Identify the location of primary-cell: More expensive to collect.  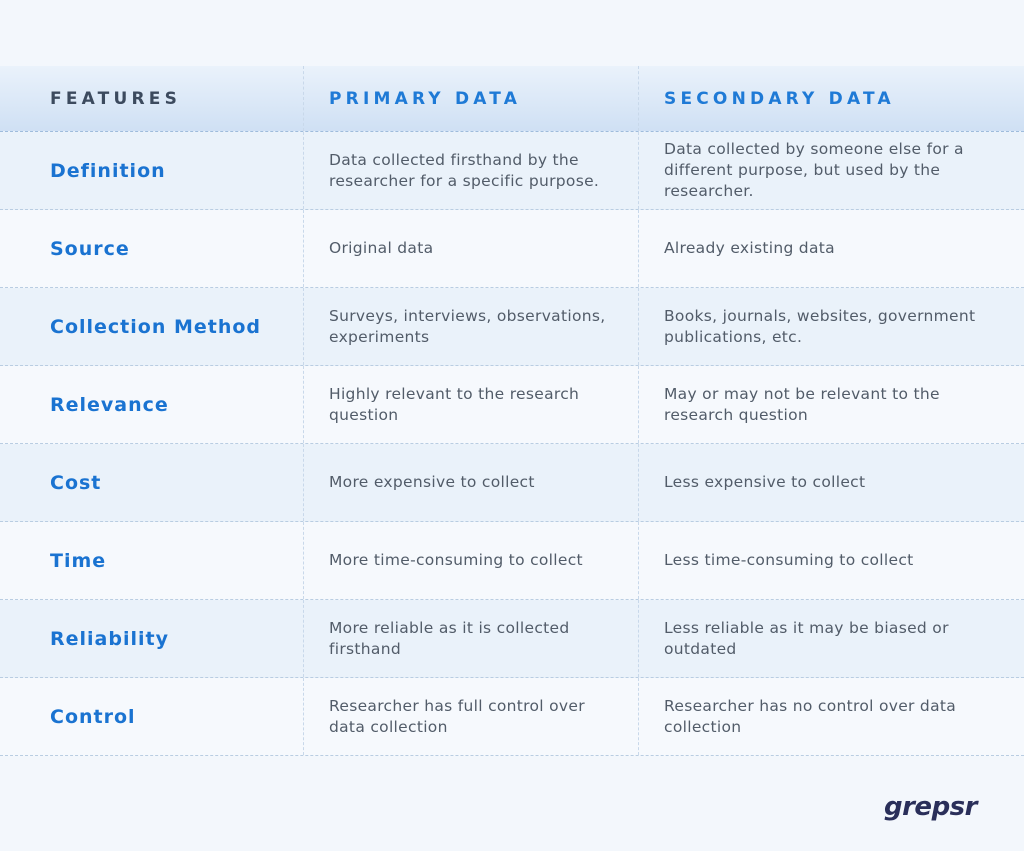
(471, 482).